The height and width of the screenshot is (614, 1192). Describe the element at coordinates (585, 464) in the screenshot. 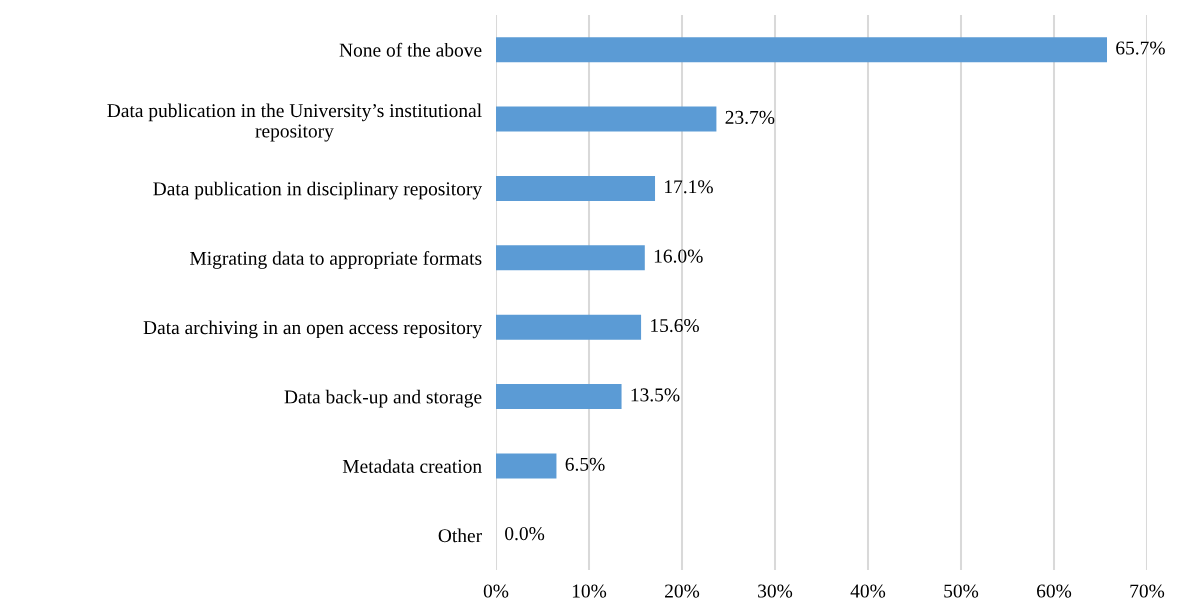

I see `data-label: 6.5%` at that location.